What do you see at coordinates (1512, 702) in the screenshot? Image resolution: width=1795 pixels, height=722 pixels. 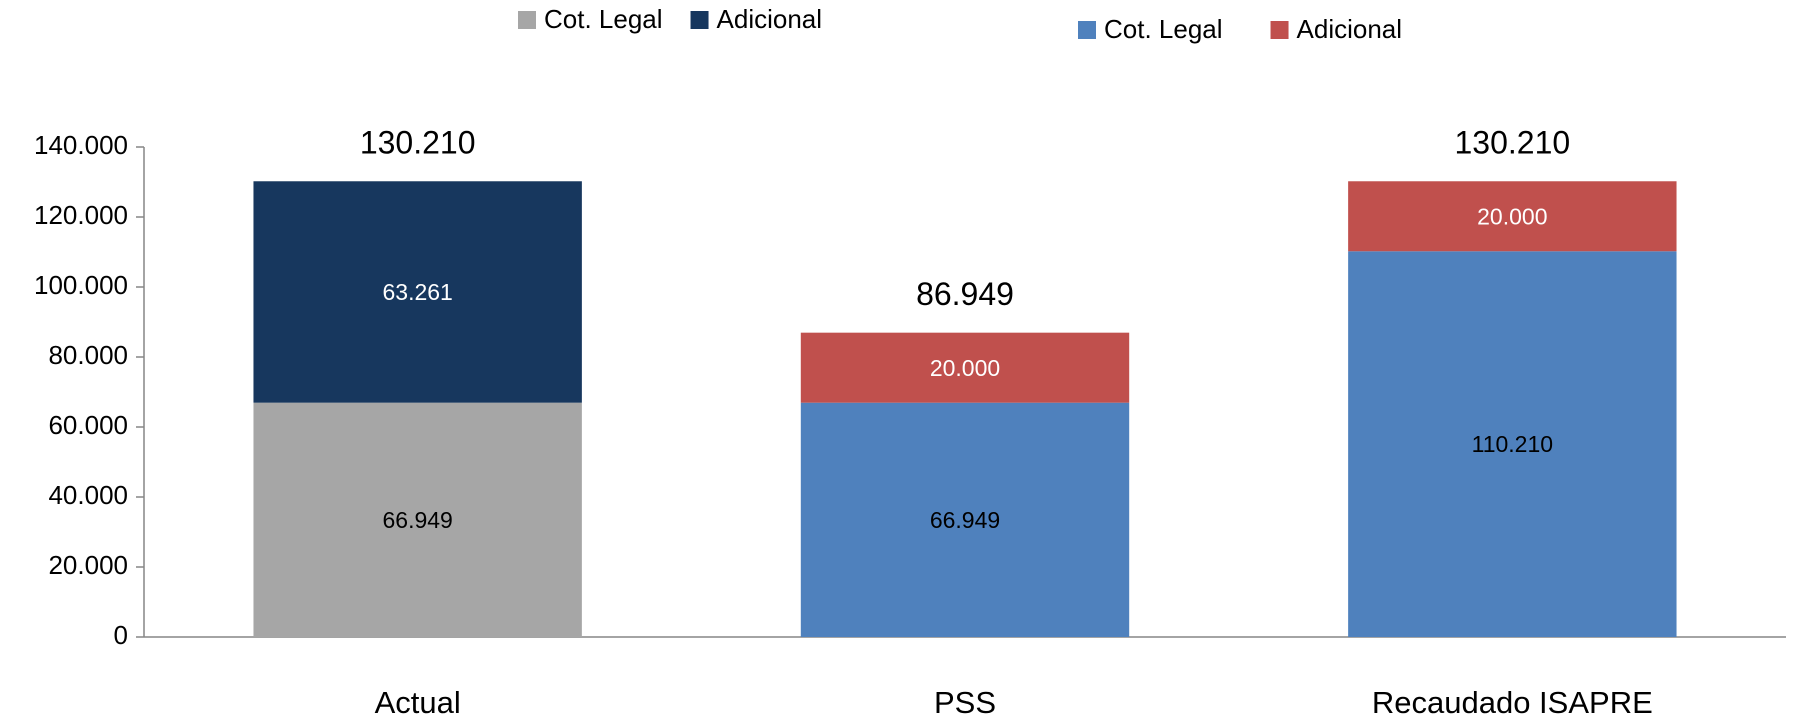 I see `x-tick-label: Recaudado ISAPRE` at bounding box center [1512, 702].